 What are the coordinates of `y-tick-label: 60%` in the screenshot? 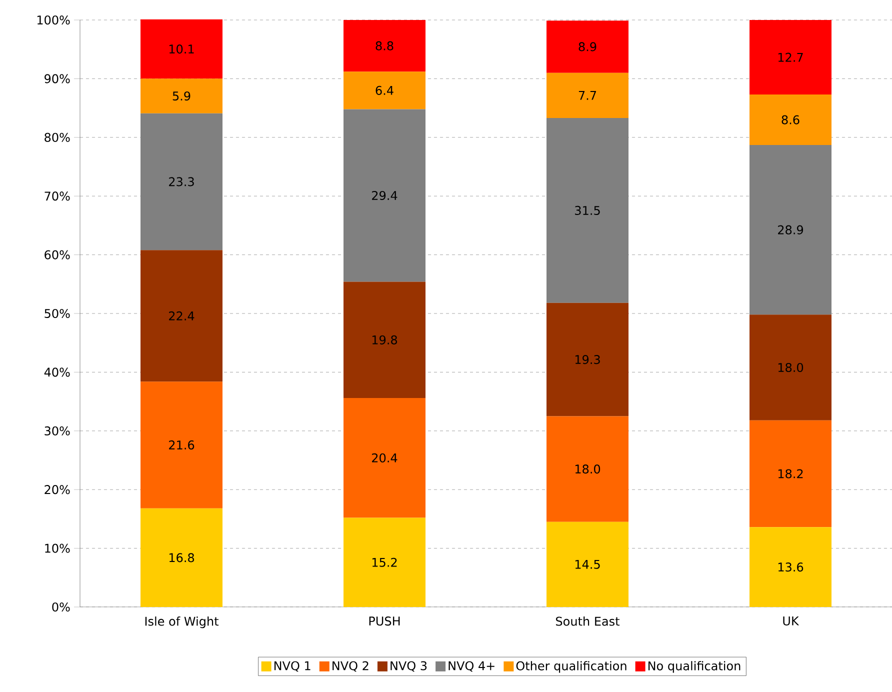 It's located at (57, 255).